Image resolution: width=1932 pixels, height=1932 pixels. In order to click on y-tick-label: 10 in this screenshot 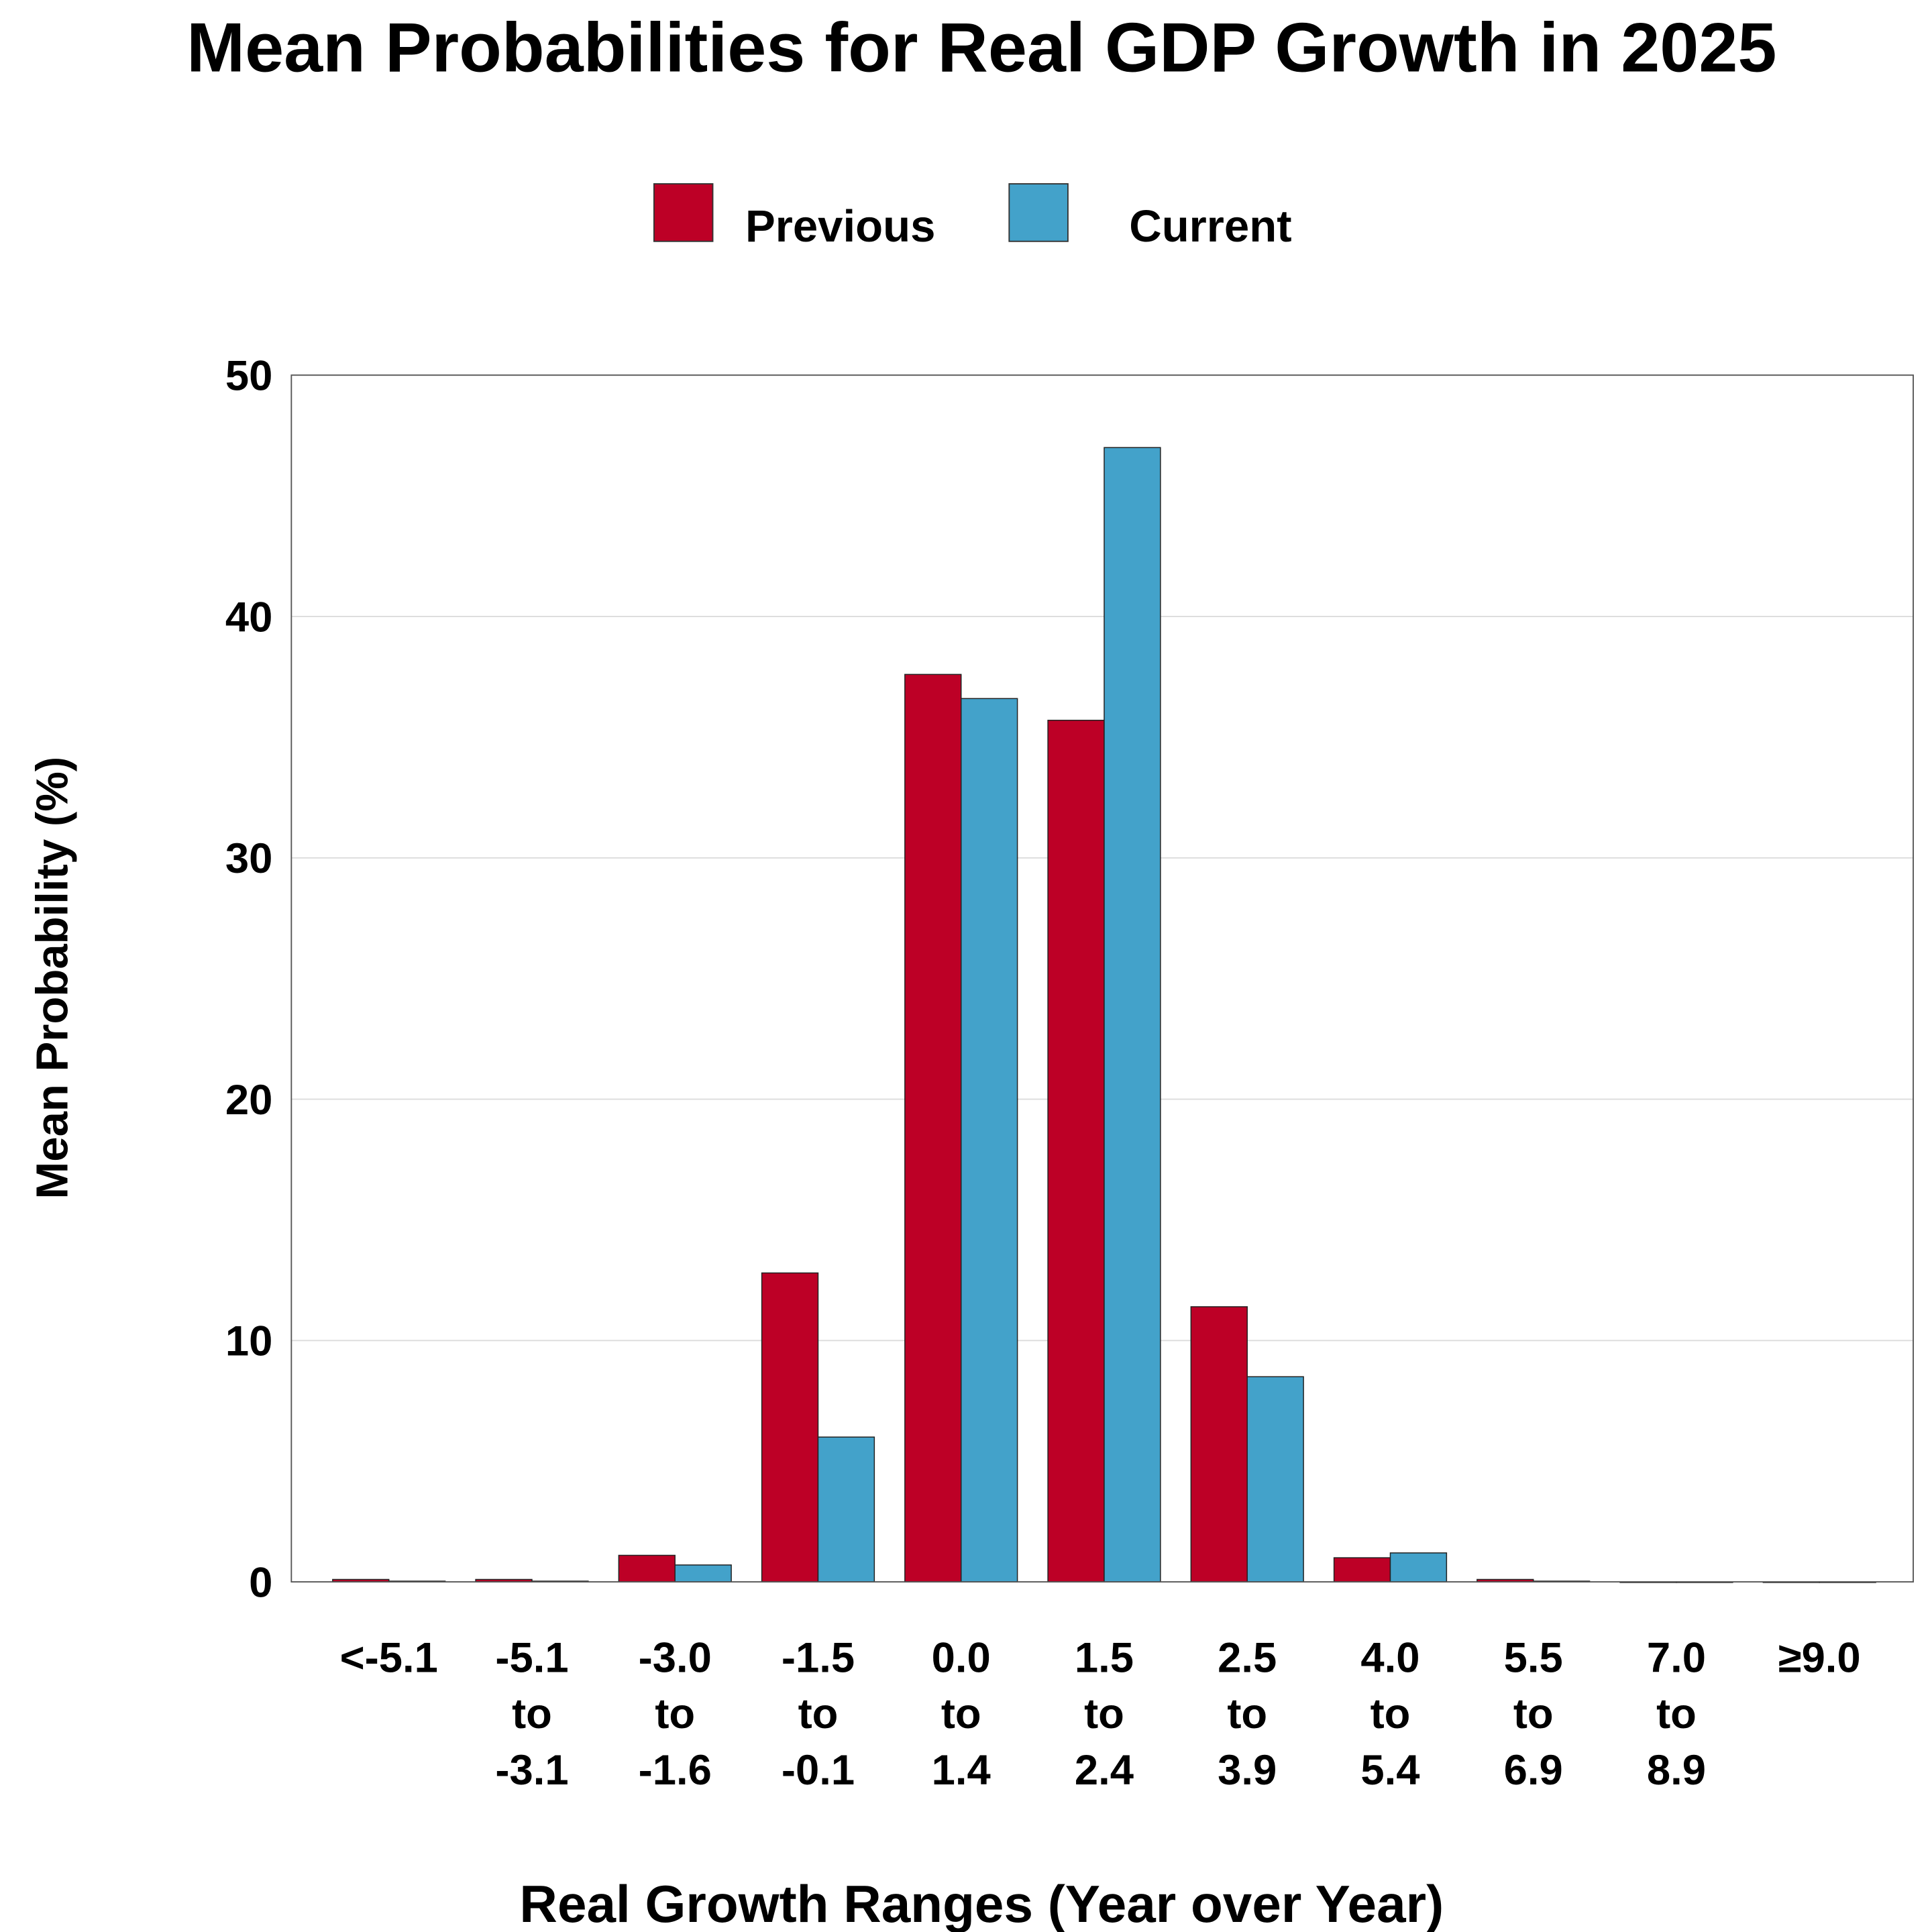, I will do `click(248, 1341)`.